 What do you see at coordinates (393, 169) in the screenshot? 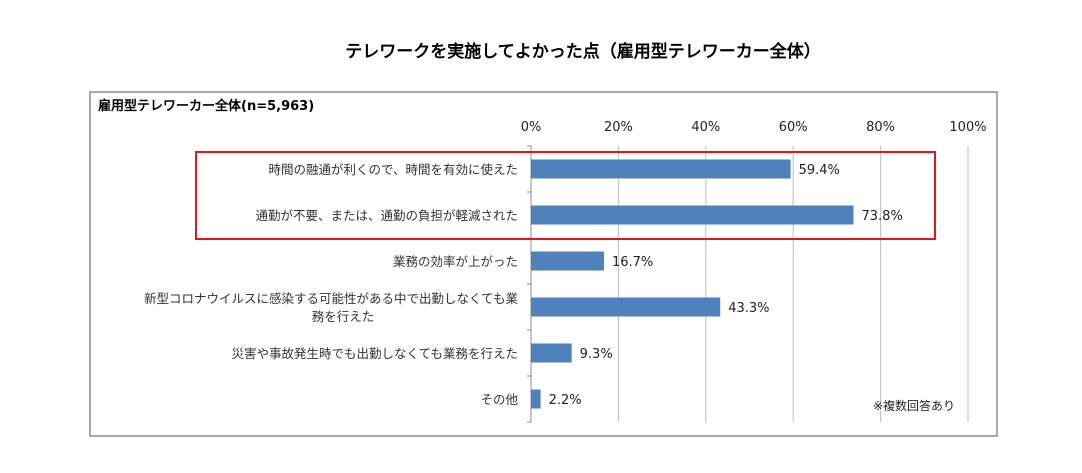
I see `category-label: 時間の融通が利くので、時間を有効に使えた` at bounding box center [393, 169].